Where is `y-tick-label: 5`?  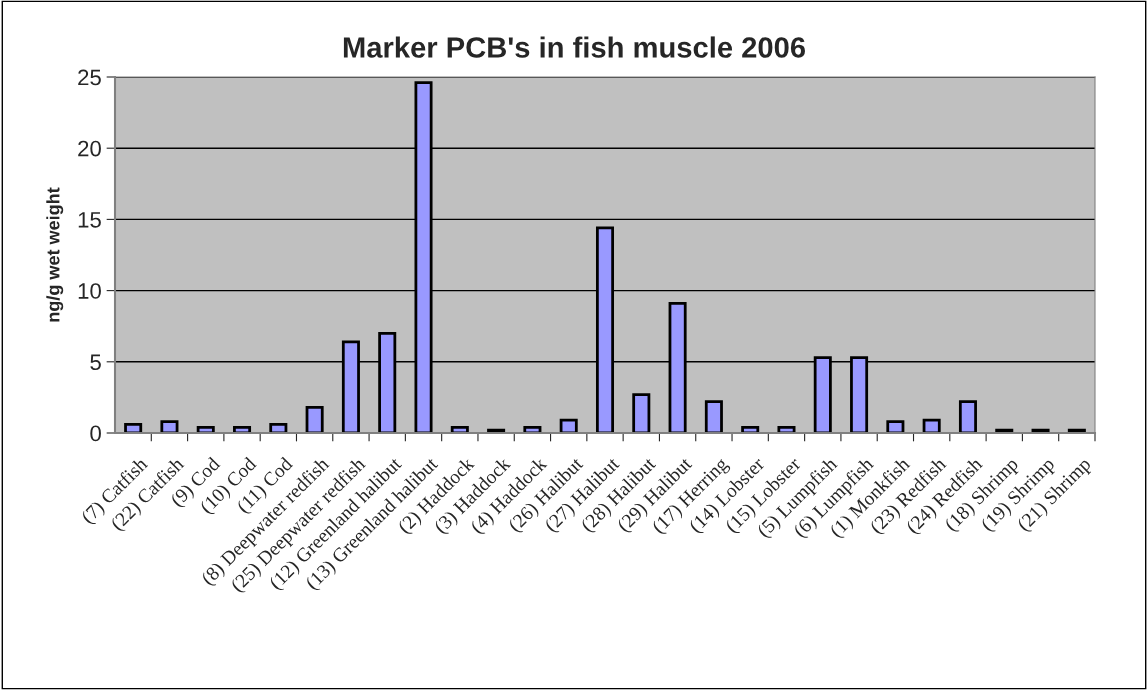 y-tick-label: 5 is located at coordinates (95, 362).